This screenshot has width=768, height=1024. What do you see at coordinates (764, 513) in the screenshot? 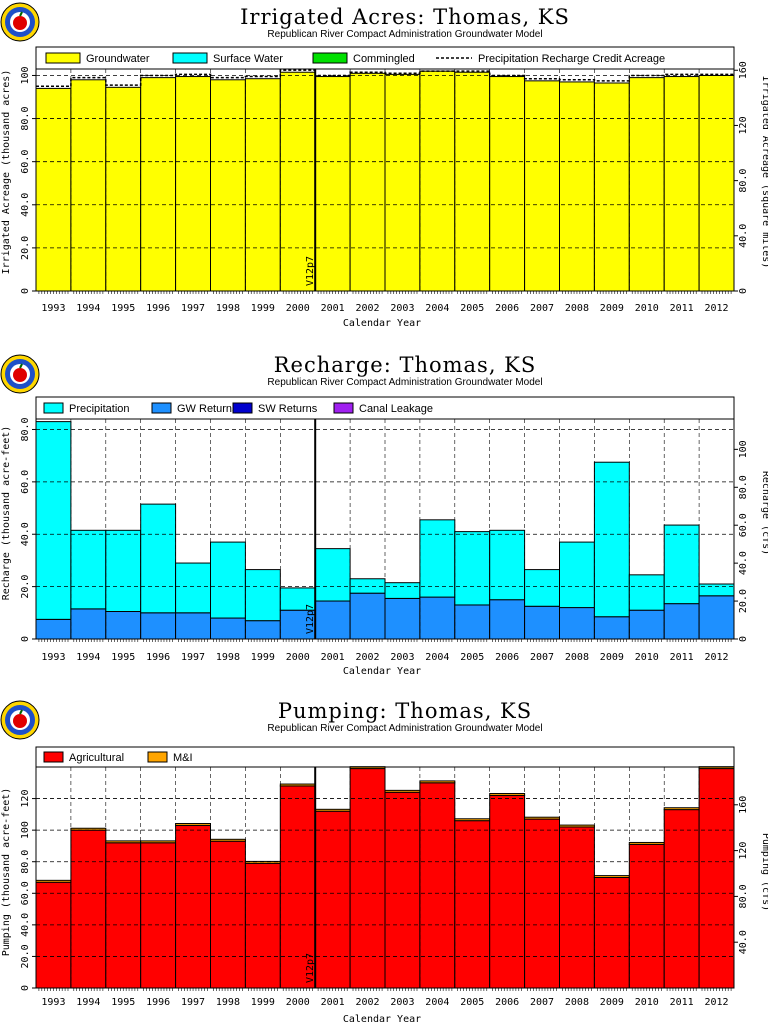
I see `right-axis-label: Recharge (cfs)` at bounding box center [764, 513].